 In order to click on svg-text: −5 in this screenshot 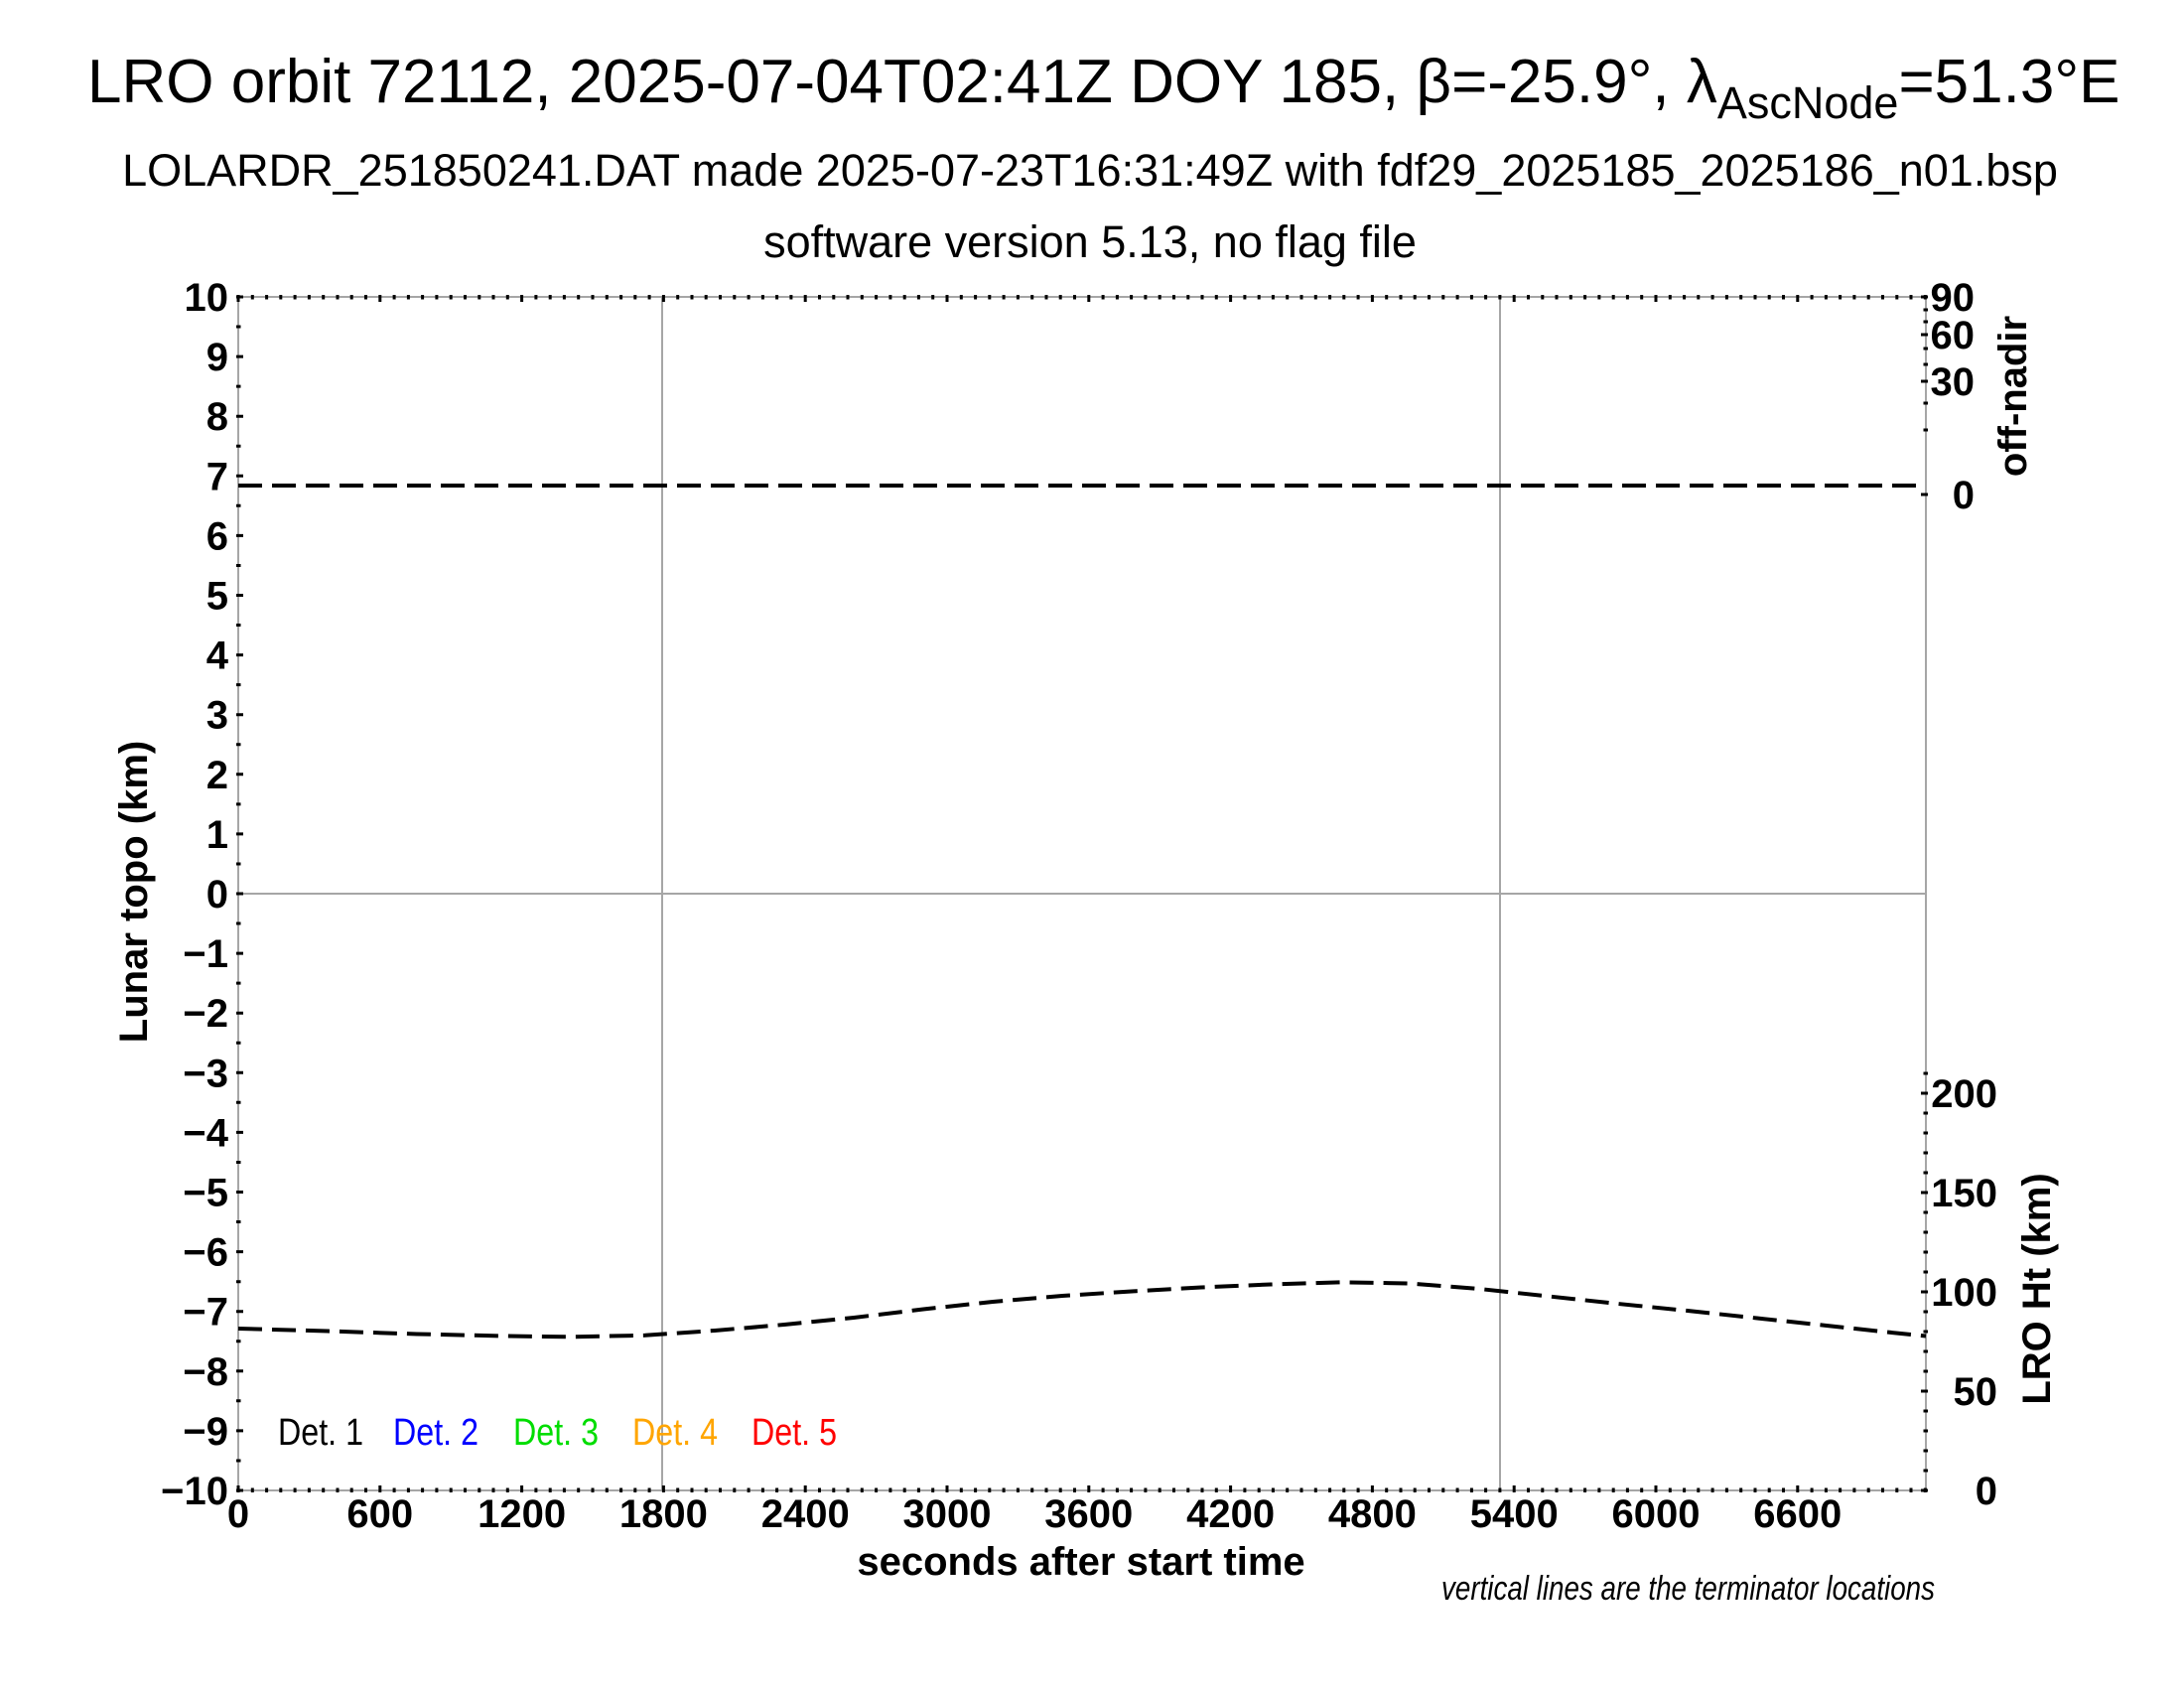, I will do `click(205, 1193)`.